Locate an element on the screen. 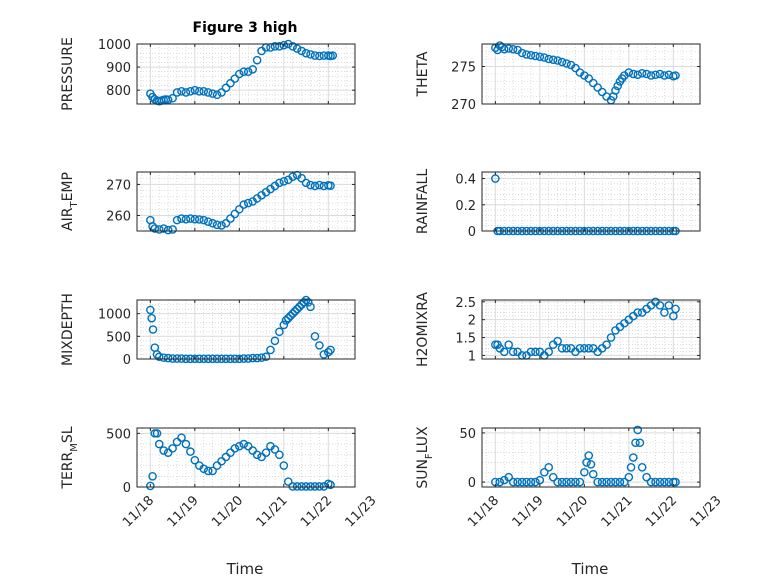 This screenshot has width=778, height=583. x-tick-label: 11/20 is located at coordinates (227, 511).